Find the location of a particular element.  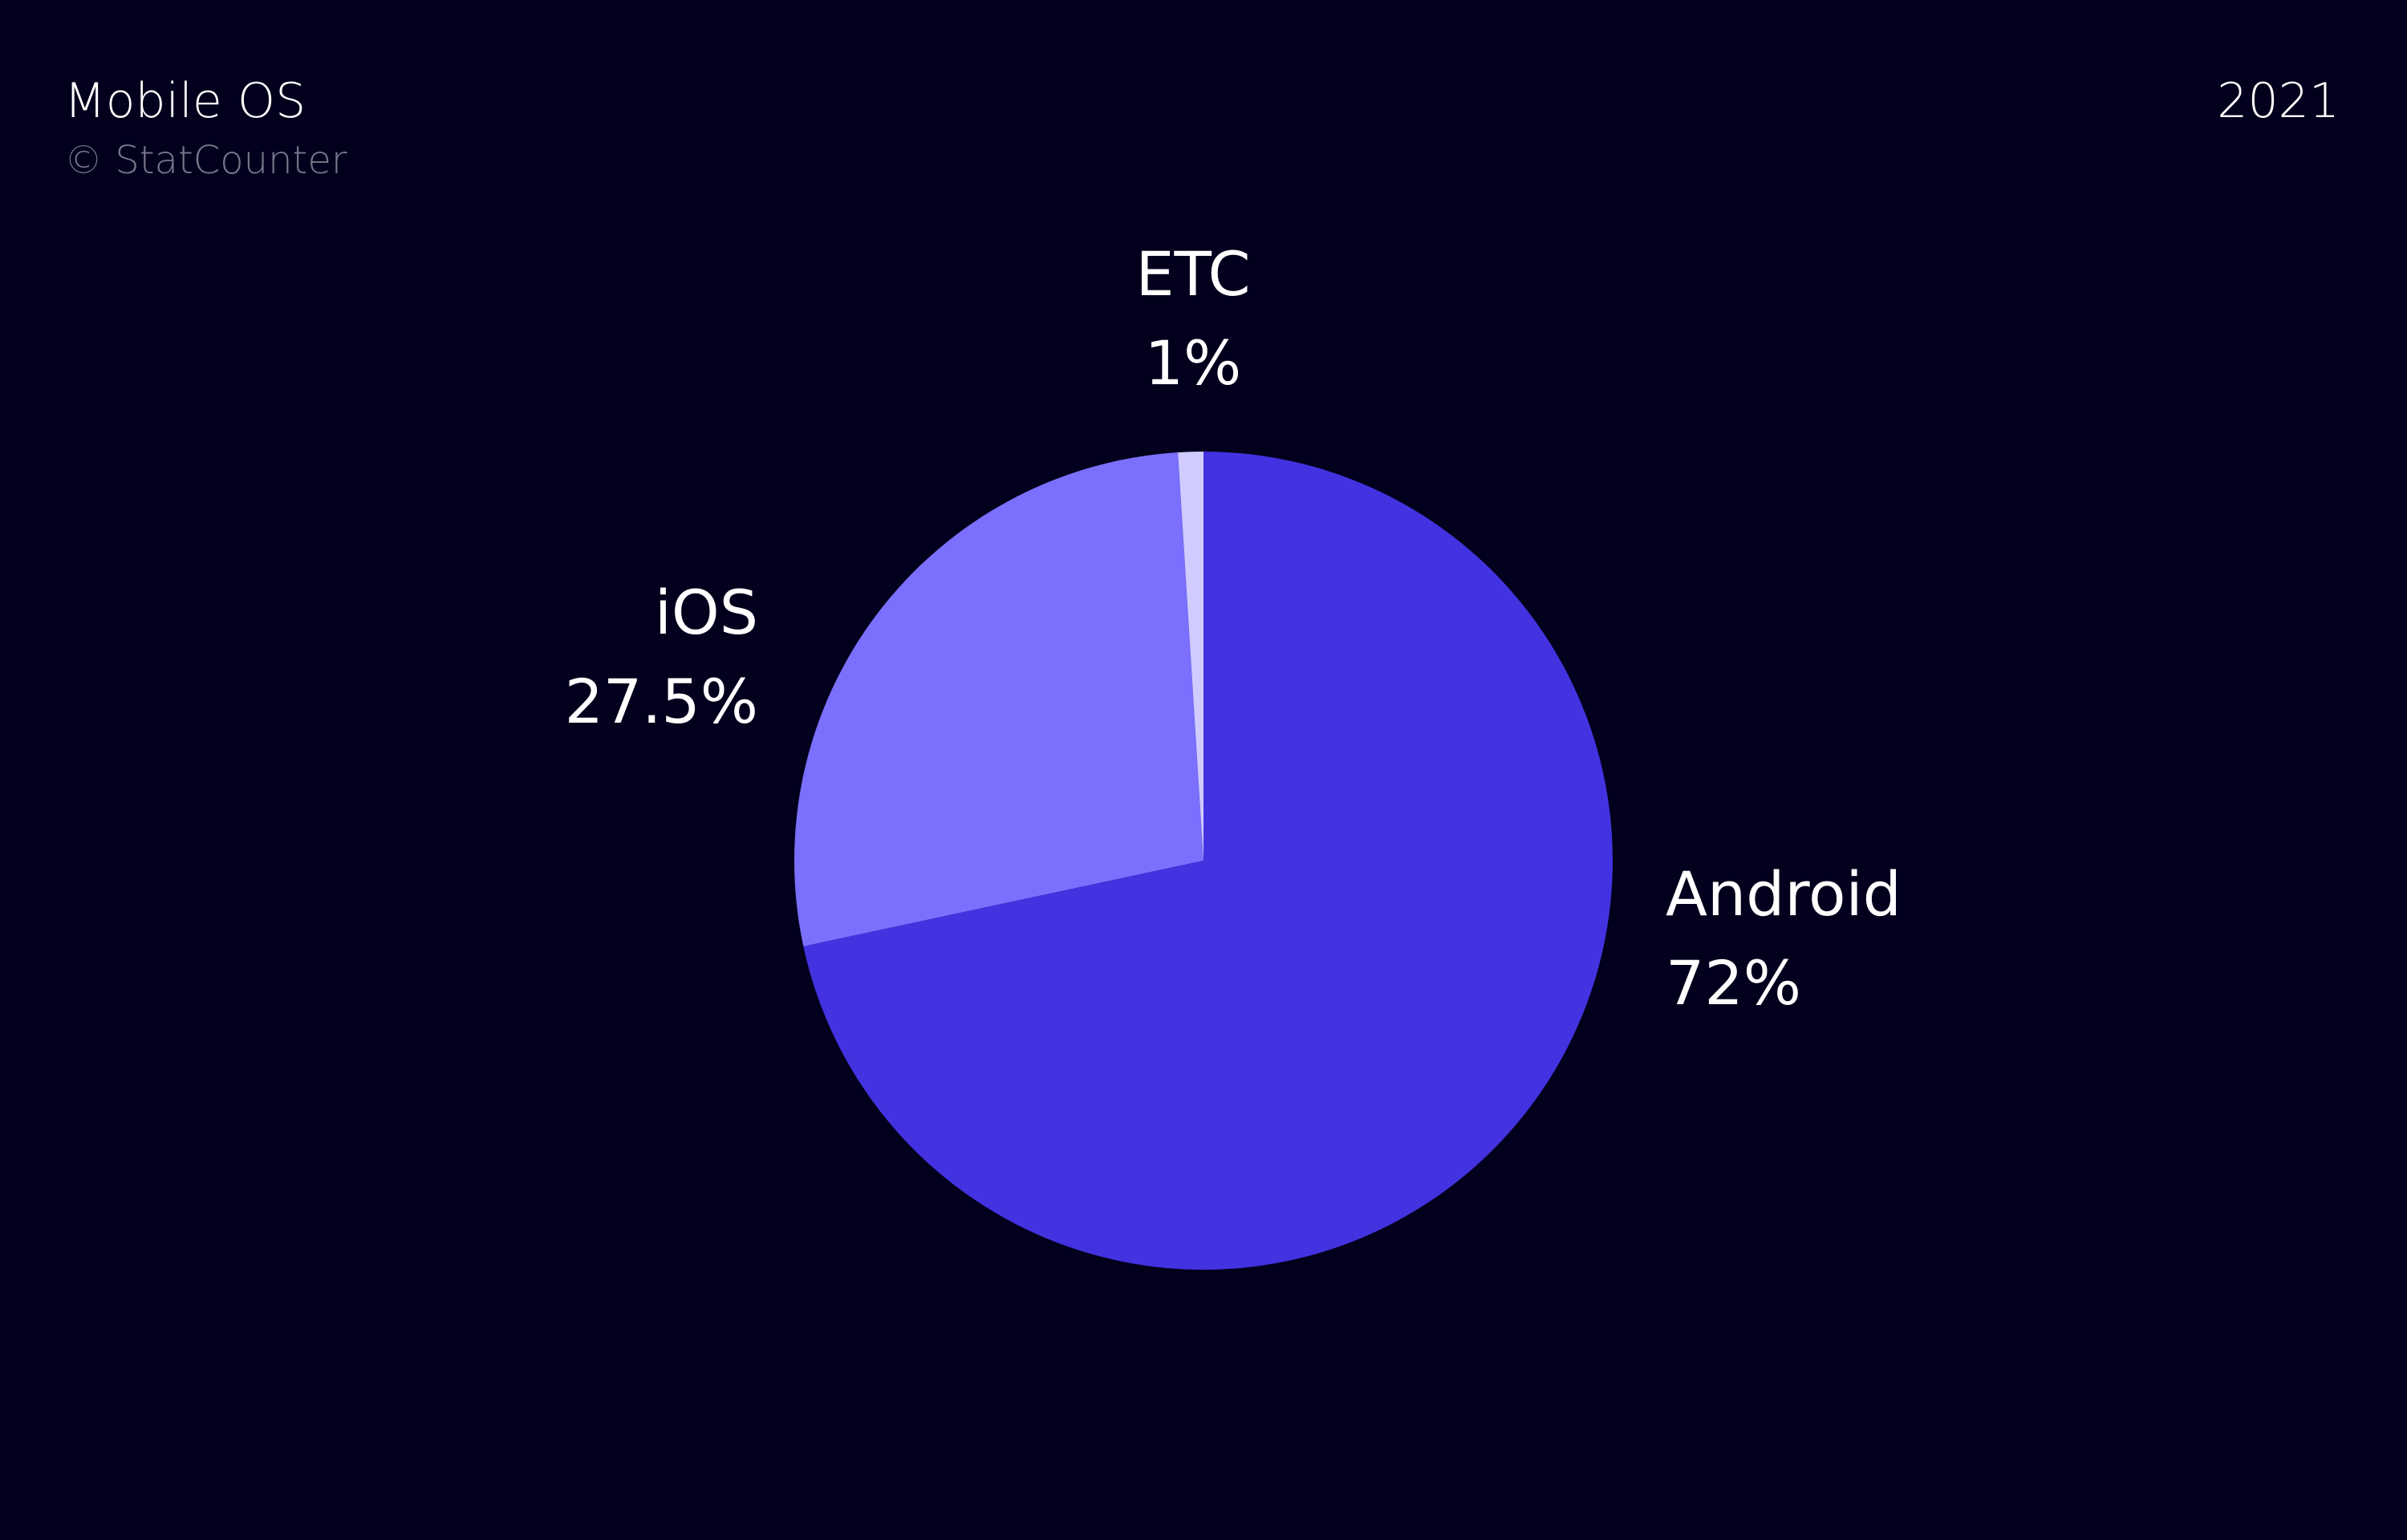

slice-label-ios: iOS is located at coordinates (706, 612).